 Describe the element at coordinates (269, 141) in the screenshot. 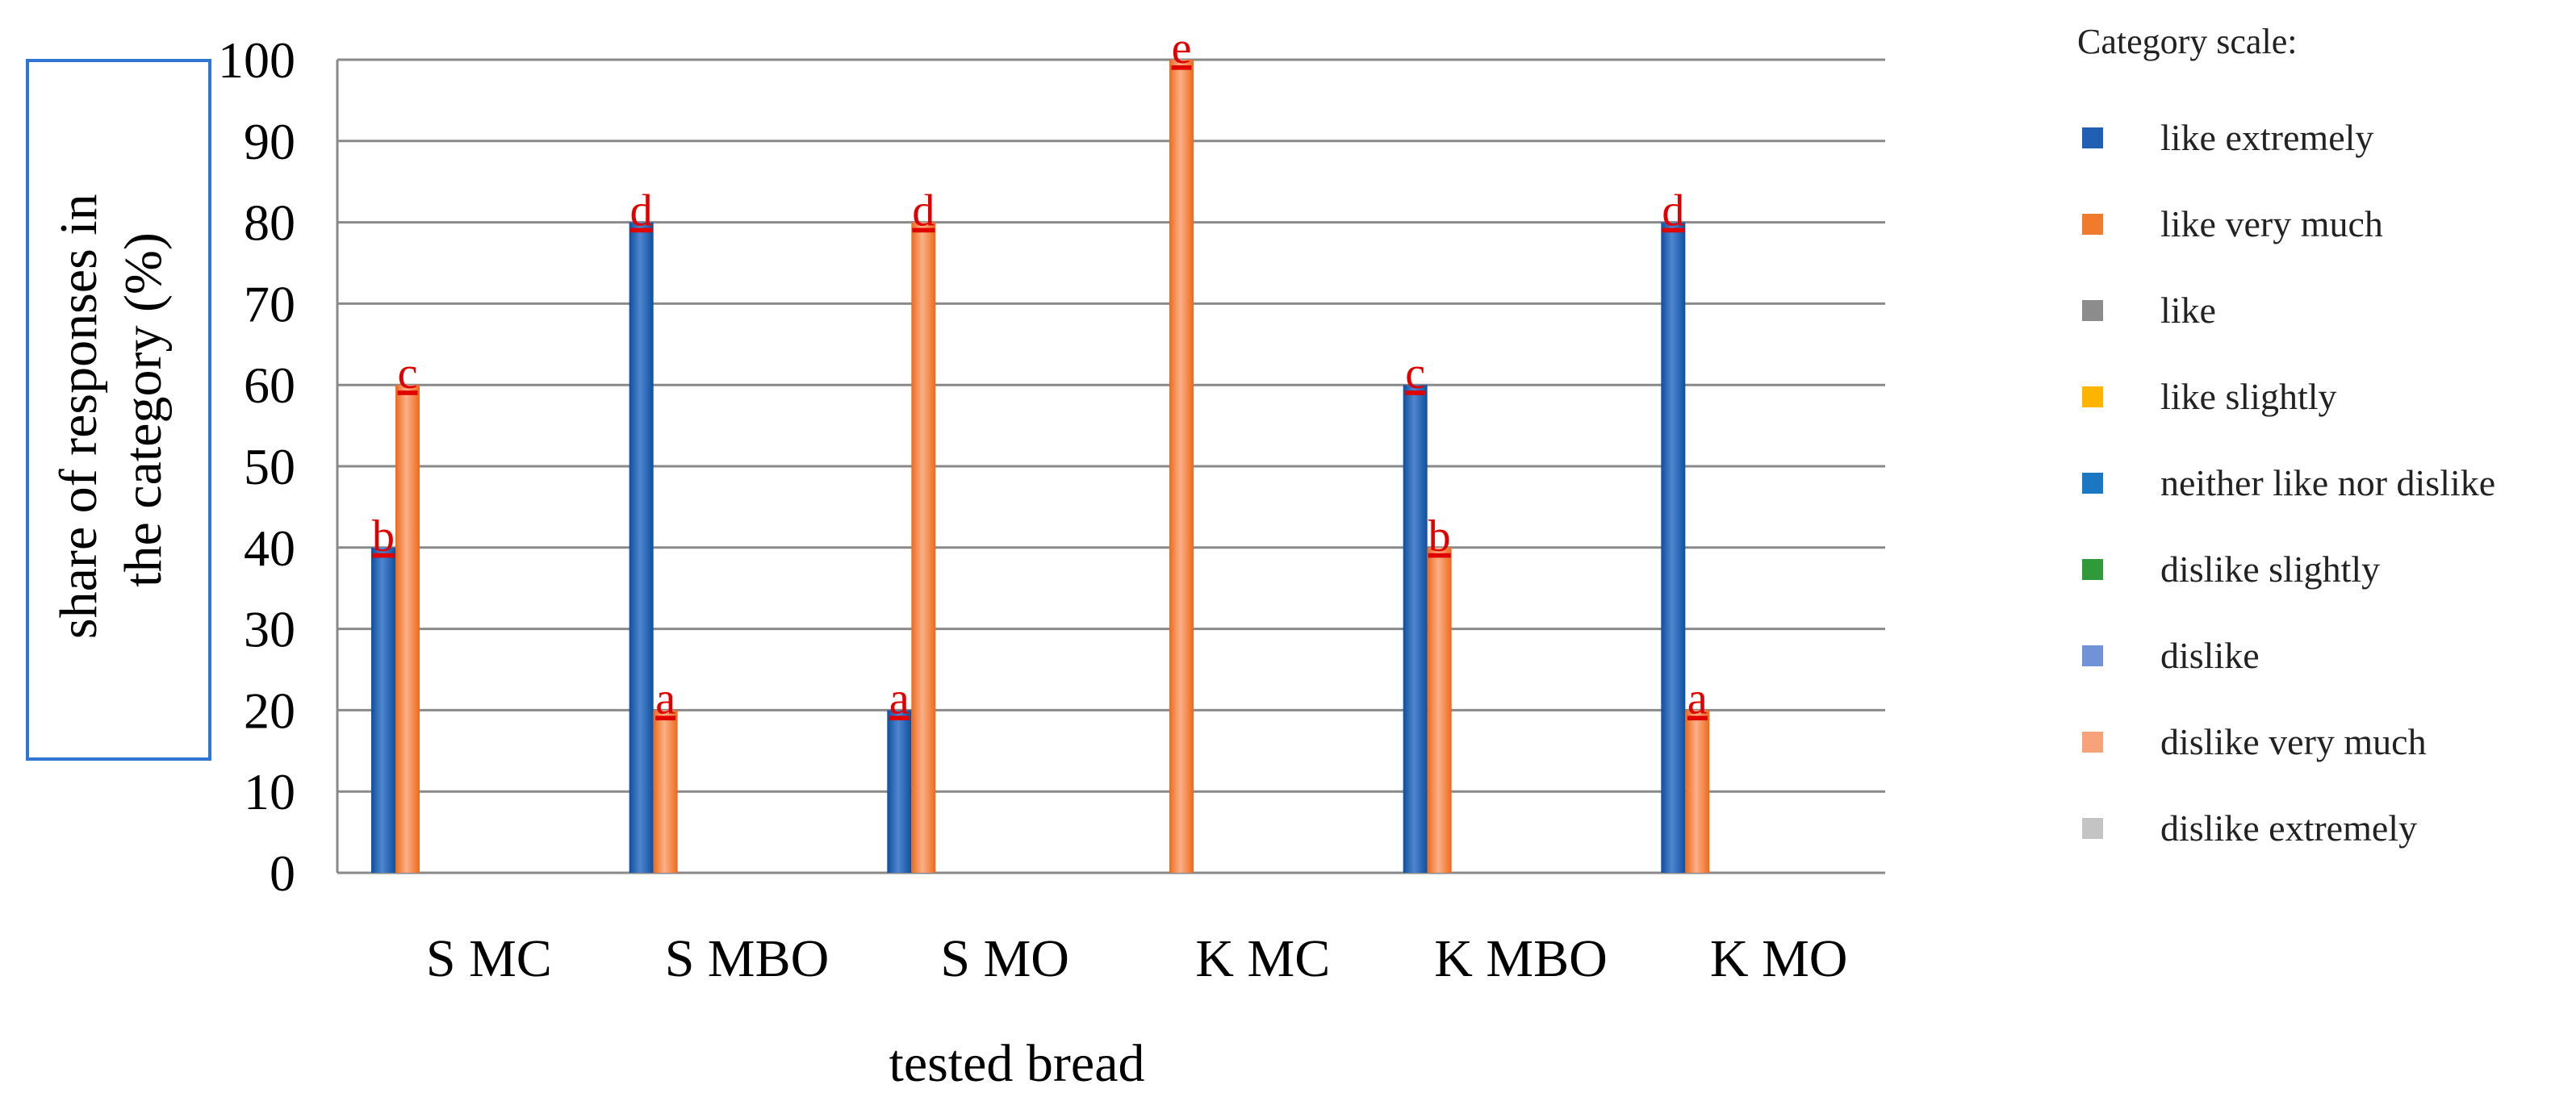

I see `y-tick-label: 90` at that location.